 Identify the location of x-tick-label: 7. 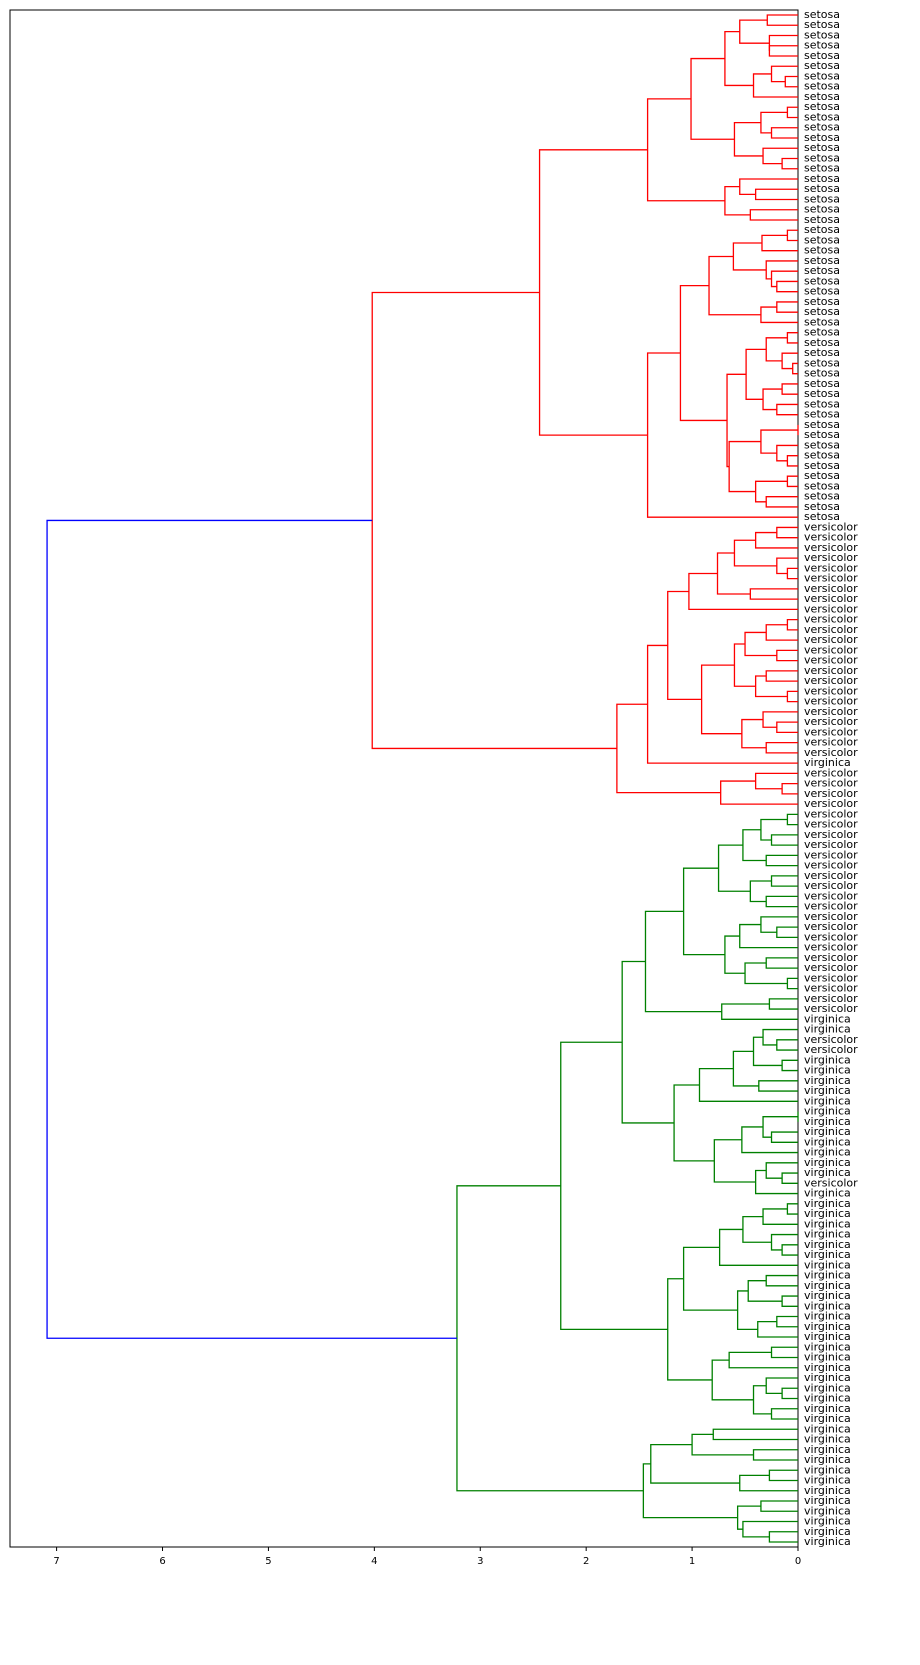
(56, 1561).